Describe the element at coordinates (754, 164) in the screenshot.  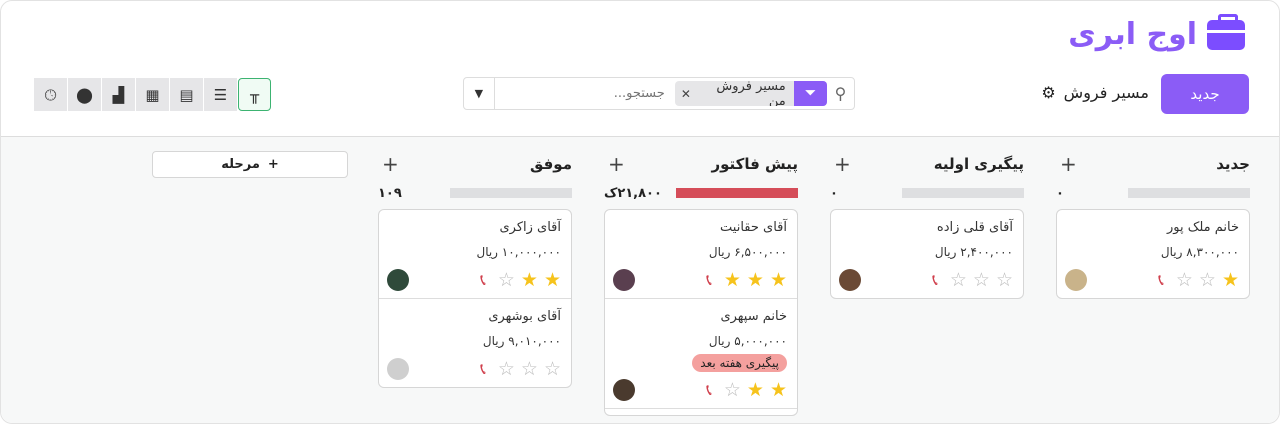
I see `column-title: پیش فاکتور` at that location.